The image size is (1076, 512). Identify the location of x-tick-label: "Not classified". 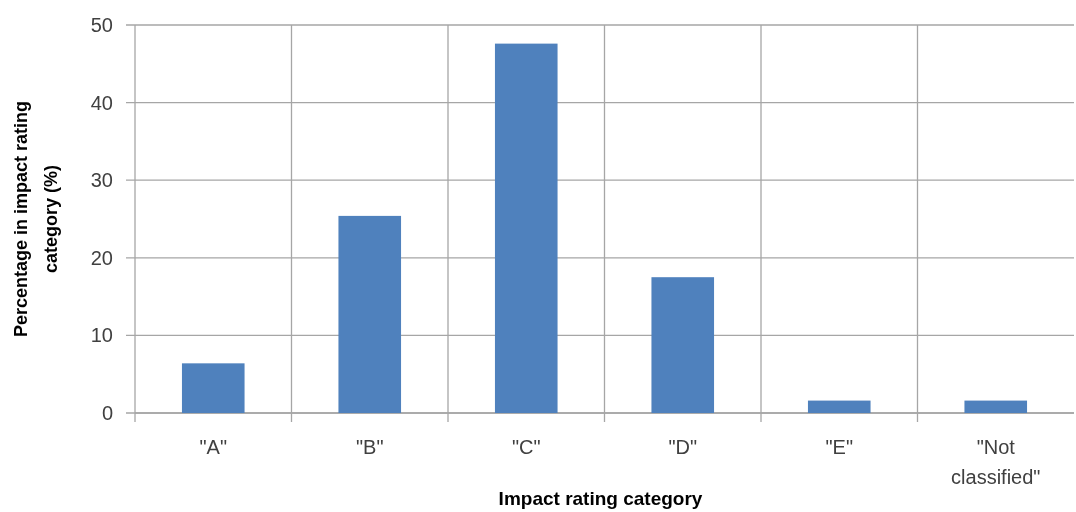
(996, 462).